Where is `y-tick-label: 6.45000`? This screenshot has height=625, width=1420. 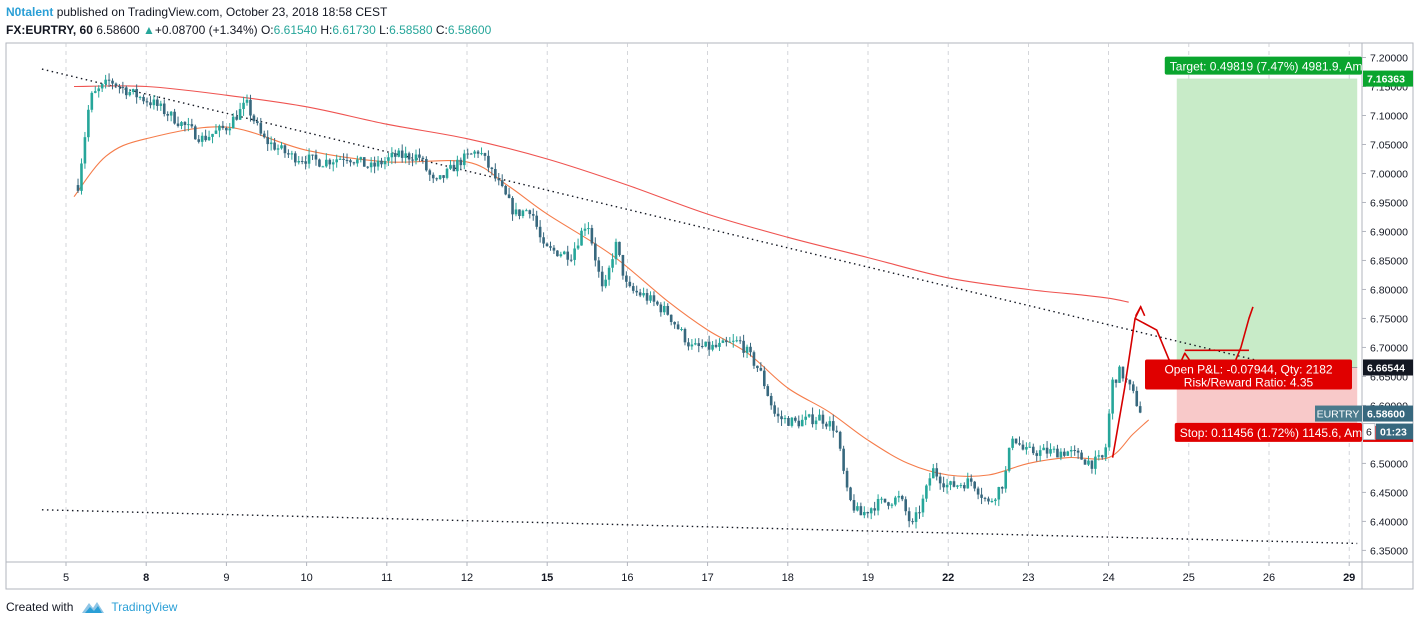 y-tick-label: 6.45000 is located at coordinates (1389, 493).